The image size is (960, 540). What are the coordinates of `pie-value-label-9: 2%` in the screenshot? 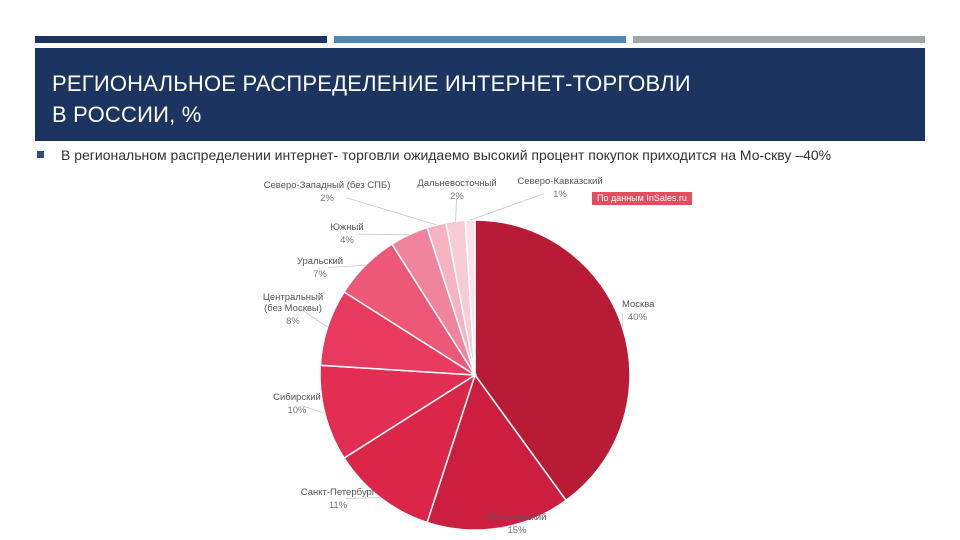 It's located at (457, 196).